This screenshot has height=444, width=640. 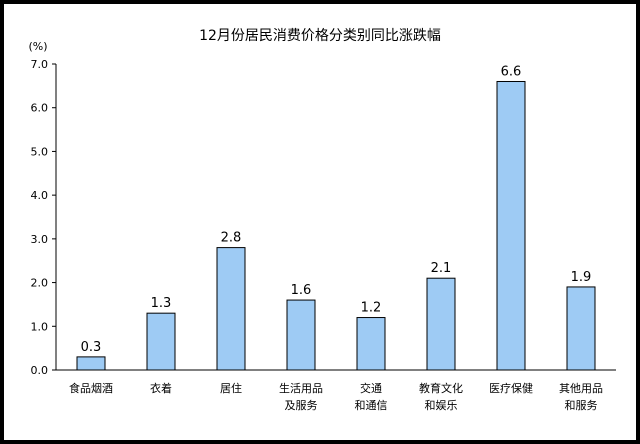 What do you see at coordinates (320, 36) in the screenshot?
I see `chart-title: 12月份居民消费价格分类别同比涨跌幅` at bounding box center [320, 36].